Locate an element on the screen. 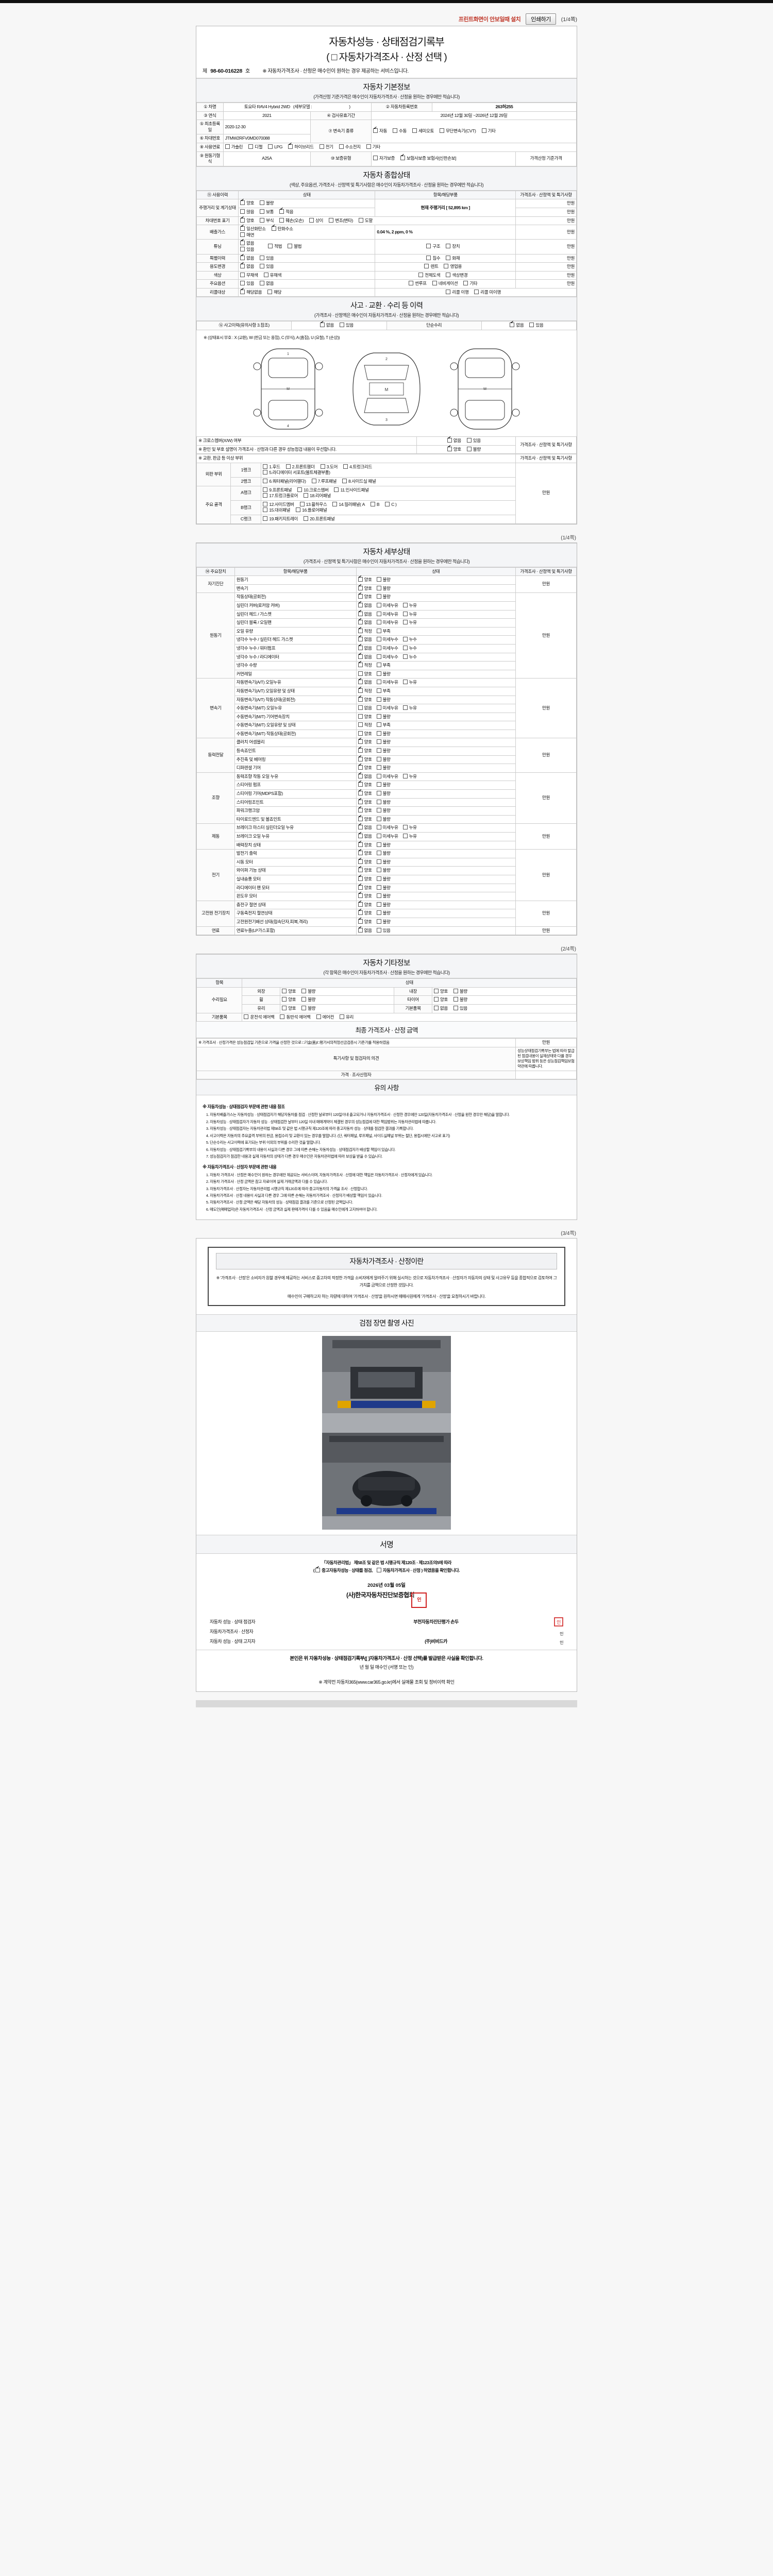 The height and width of the screenshot is (2576, 773). opt: 1.후드 is located at coordinates (271, 467).